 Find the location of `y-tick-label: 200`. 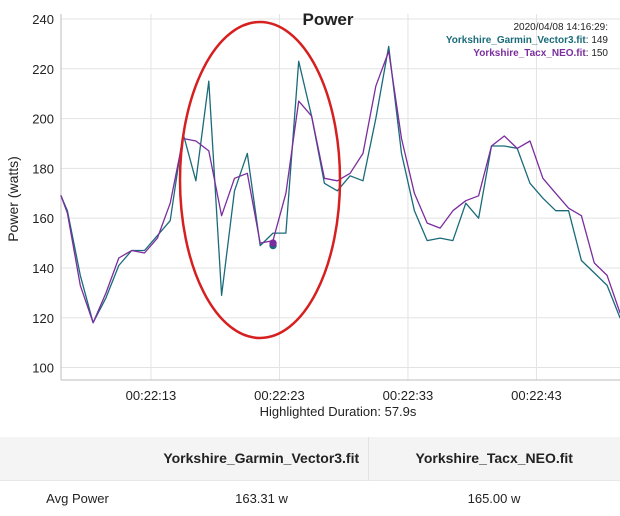

y-tick-label: 200 is located at coordinates (43, 119).